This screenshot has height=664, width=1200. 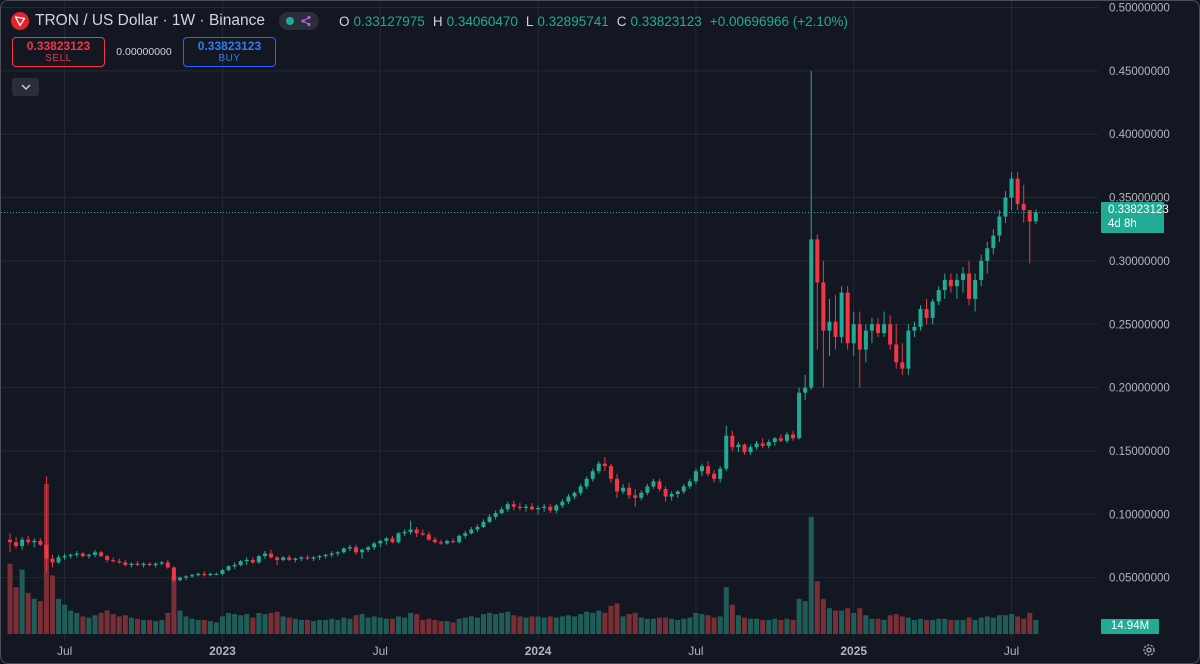 I want to click on sell-button: 0.33823123 SELL, so click(x=58, y=52).